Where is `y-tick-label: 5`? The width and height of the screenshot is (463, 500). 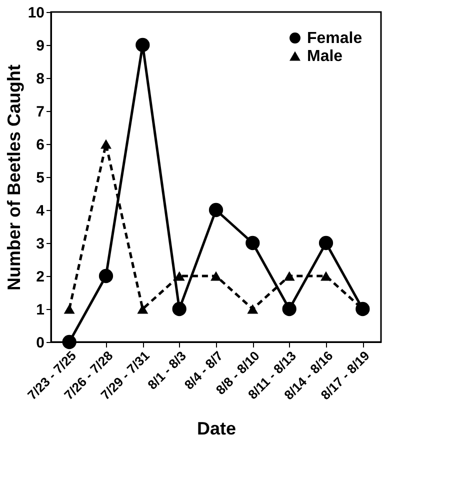 y-tick-label: 5 is located at coordinates (40, 178).